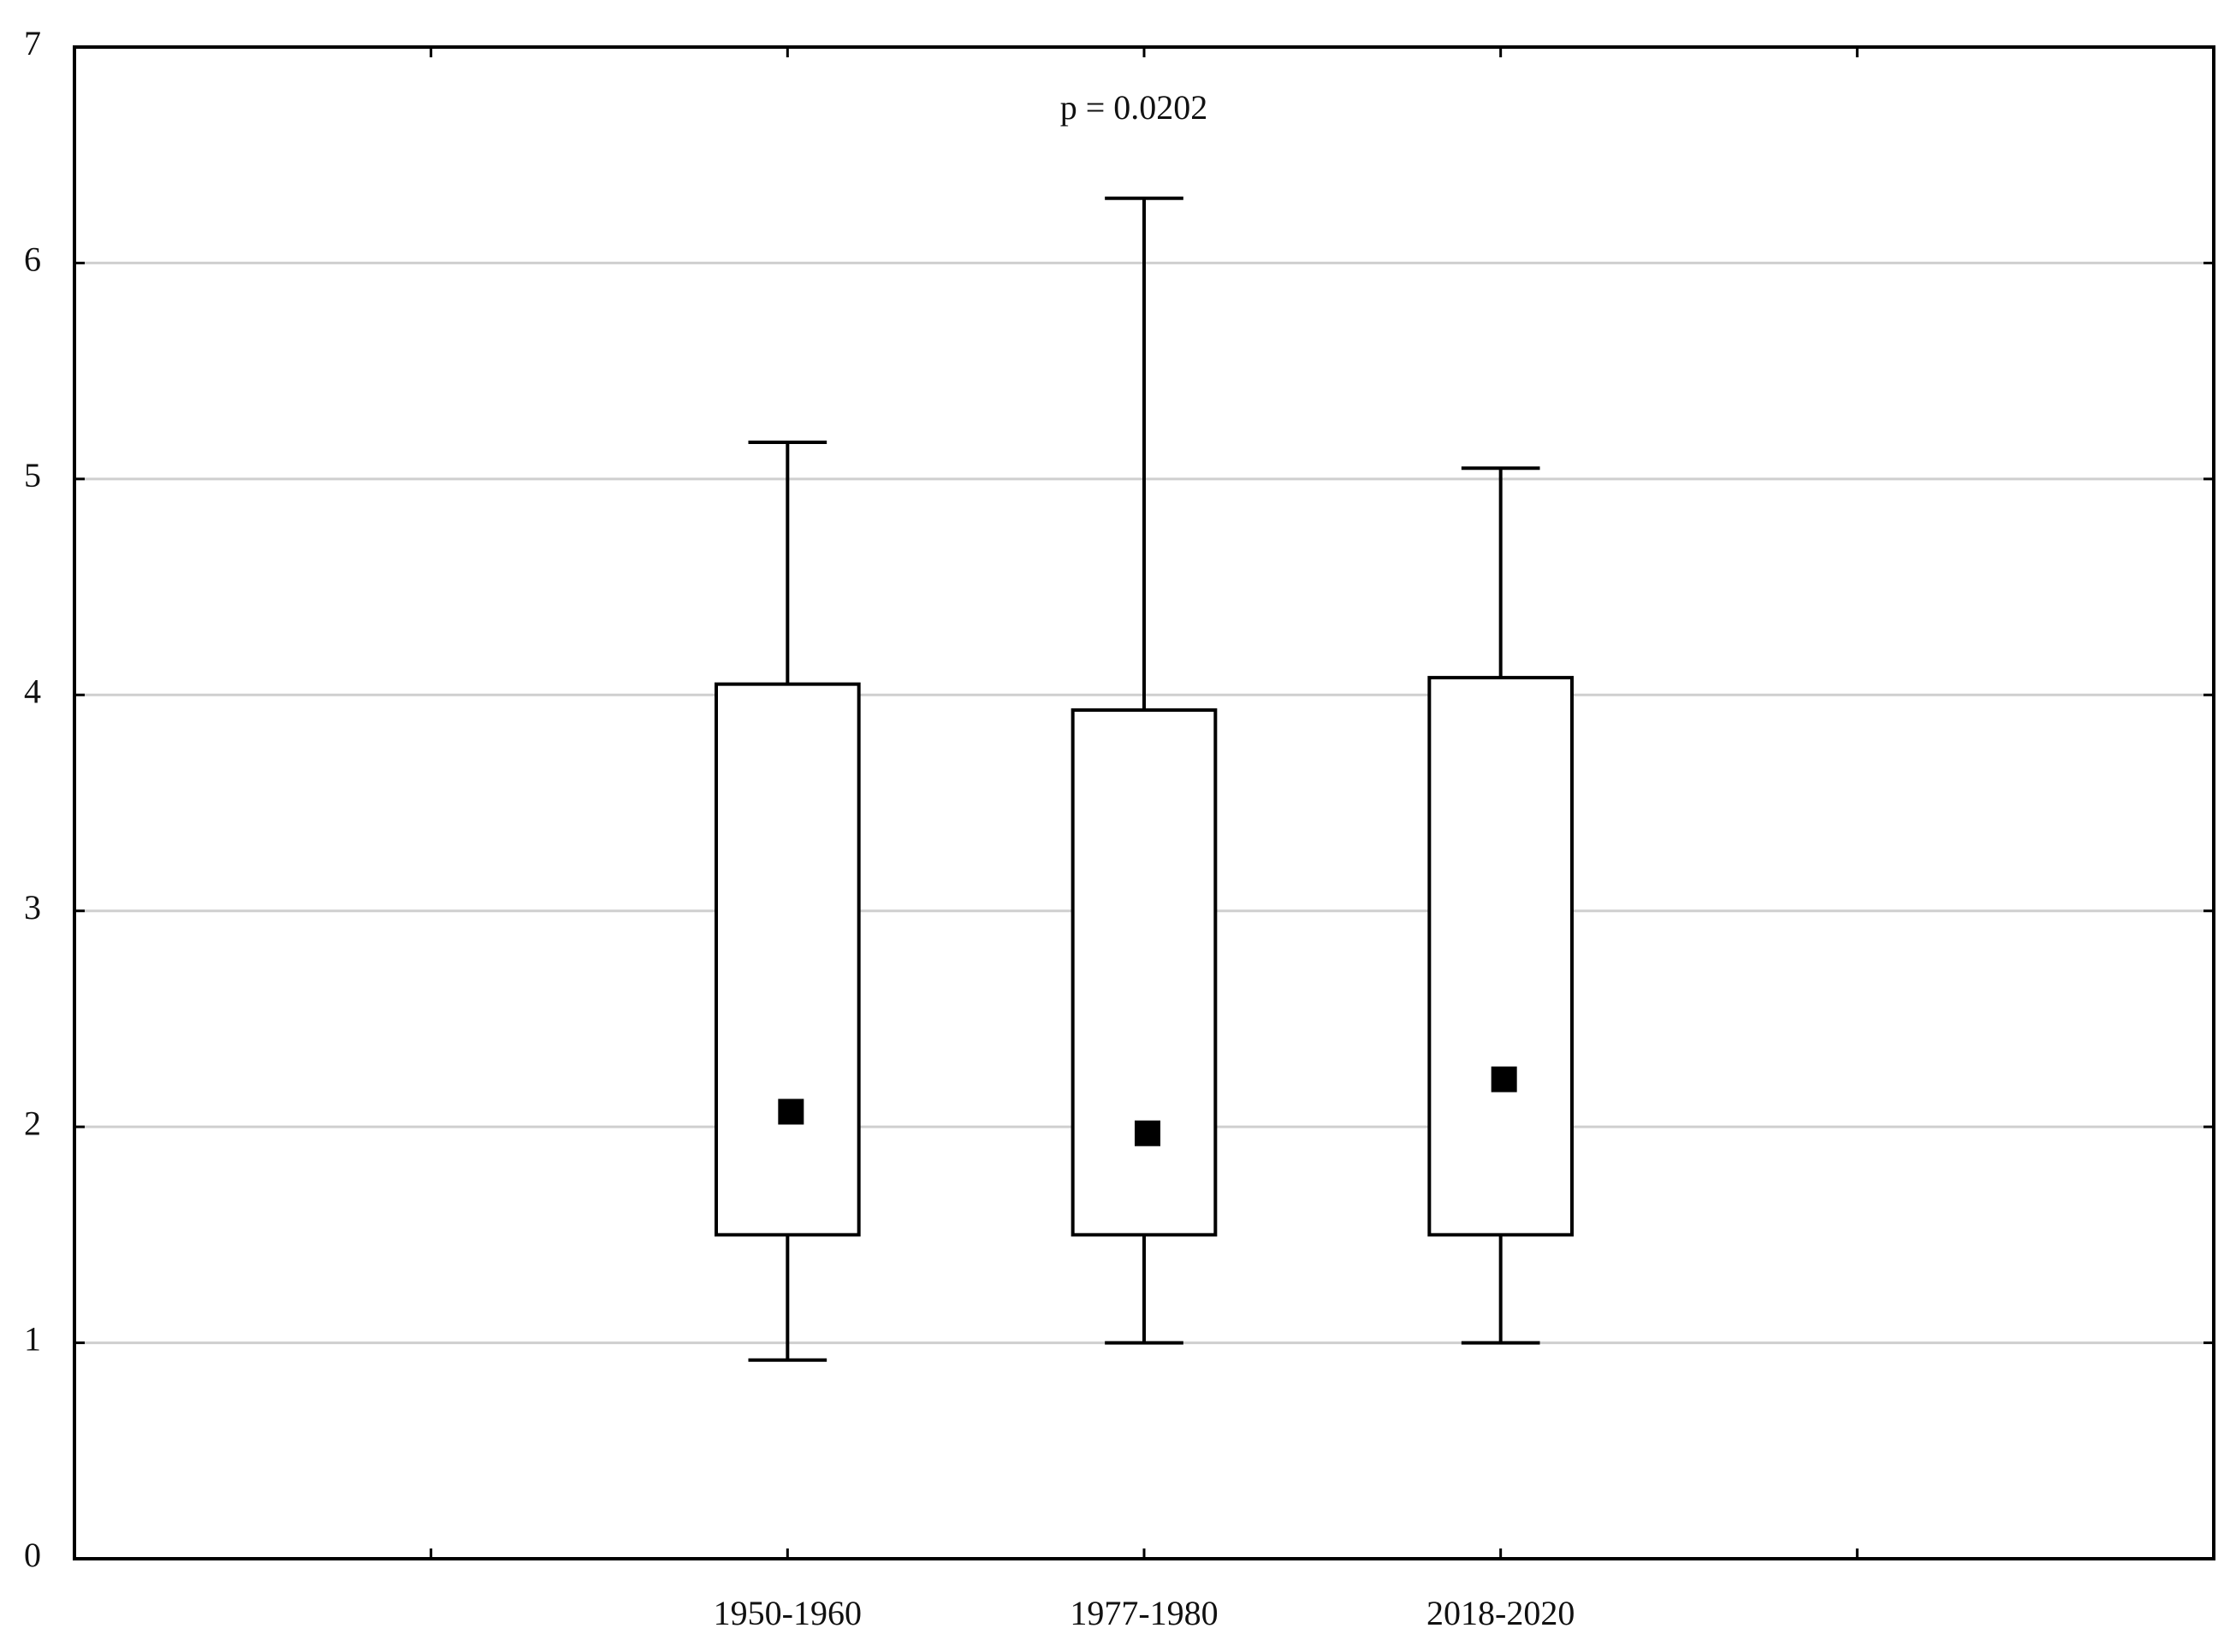 The width and height of the screenshot is (2236, 1652). Describe the element at coordinates (33, 259) in the screenshot. I see `y-tick-label: 6` at that location.